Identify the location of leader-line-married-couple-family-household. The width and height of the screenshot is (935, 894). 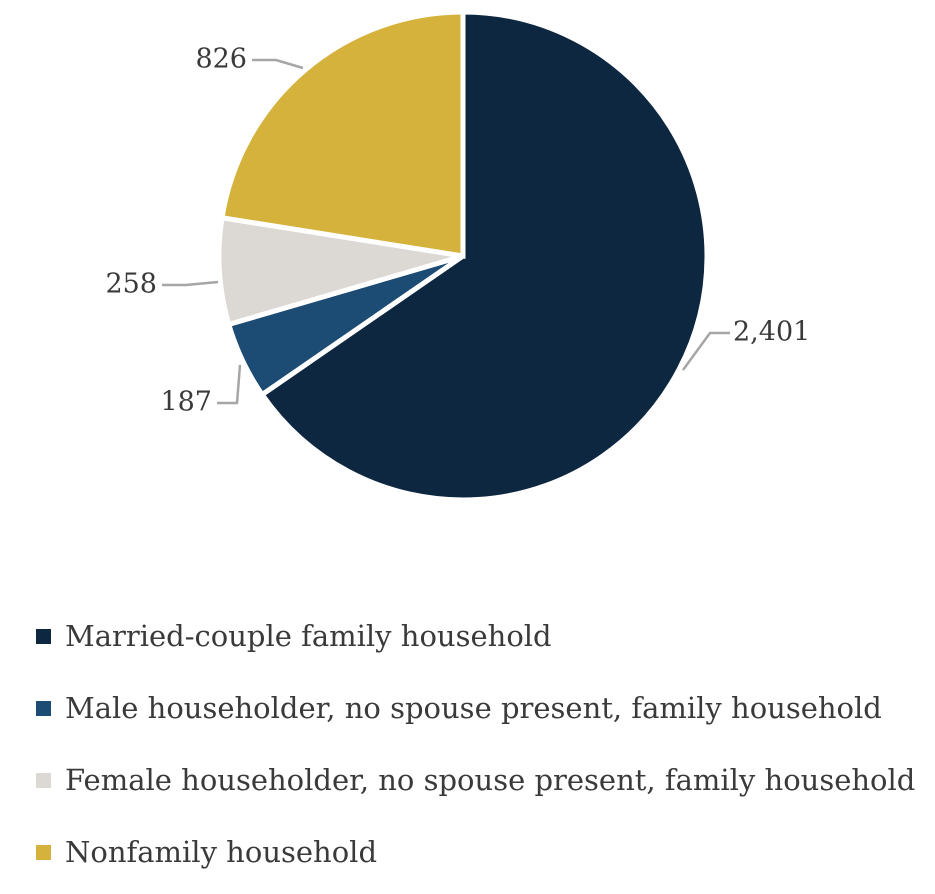
(705, 351).